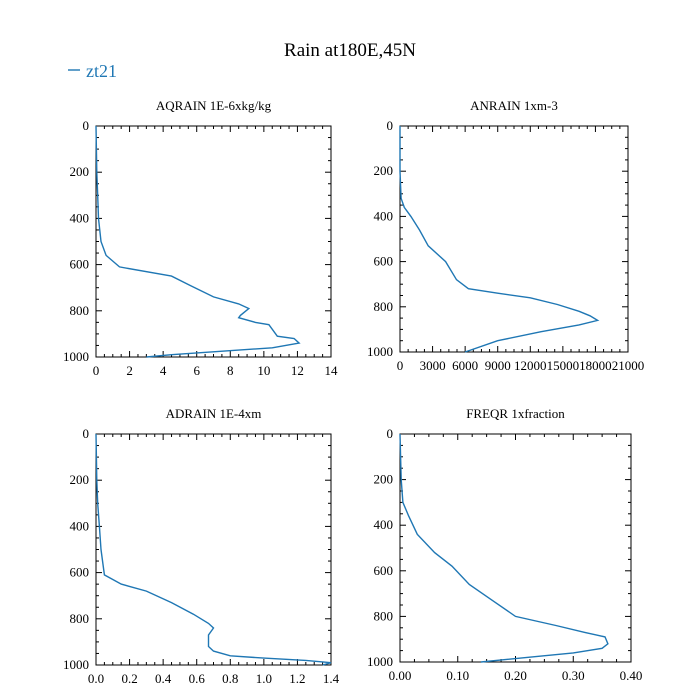 The width and height of the screenshot is (700, 700). What do you see at coordinates (390, 125) in the screenshot?
I see `anrain-ytick-label: 0` at bounding box center [390, 125].